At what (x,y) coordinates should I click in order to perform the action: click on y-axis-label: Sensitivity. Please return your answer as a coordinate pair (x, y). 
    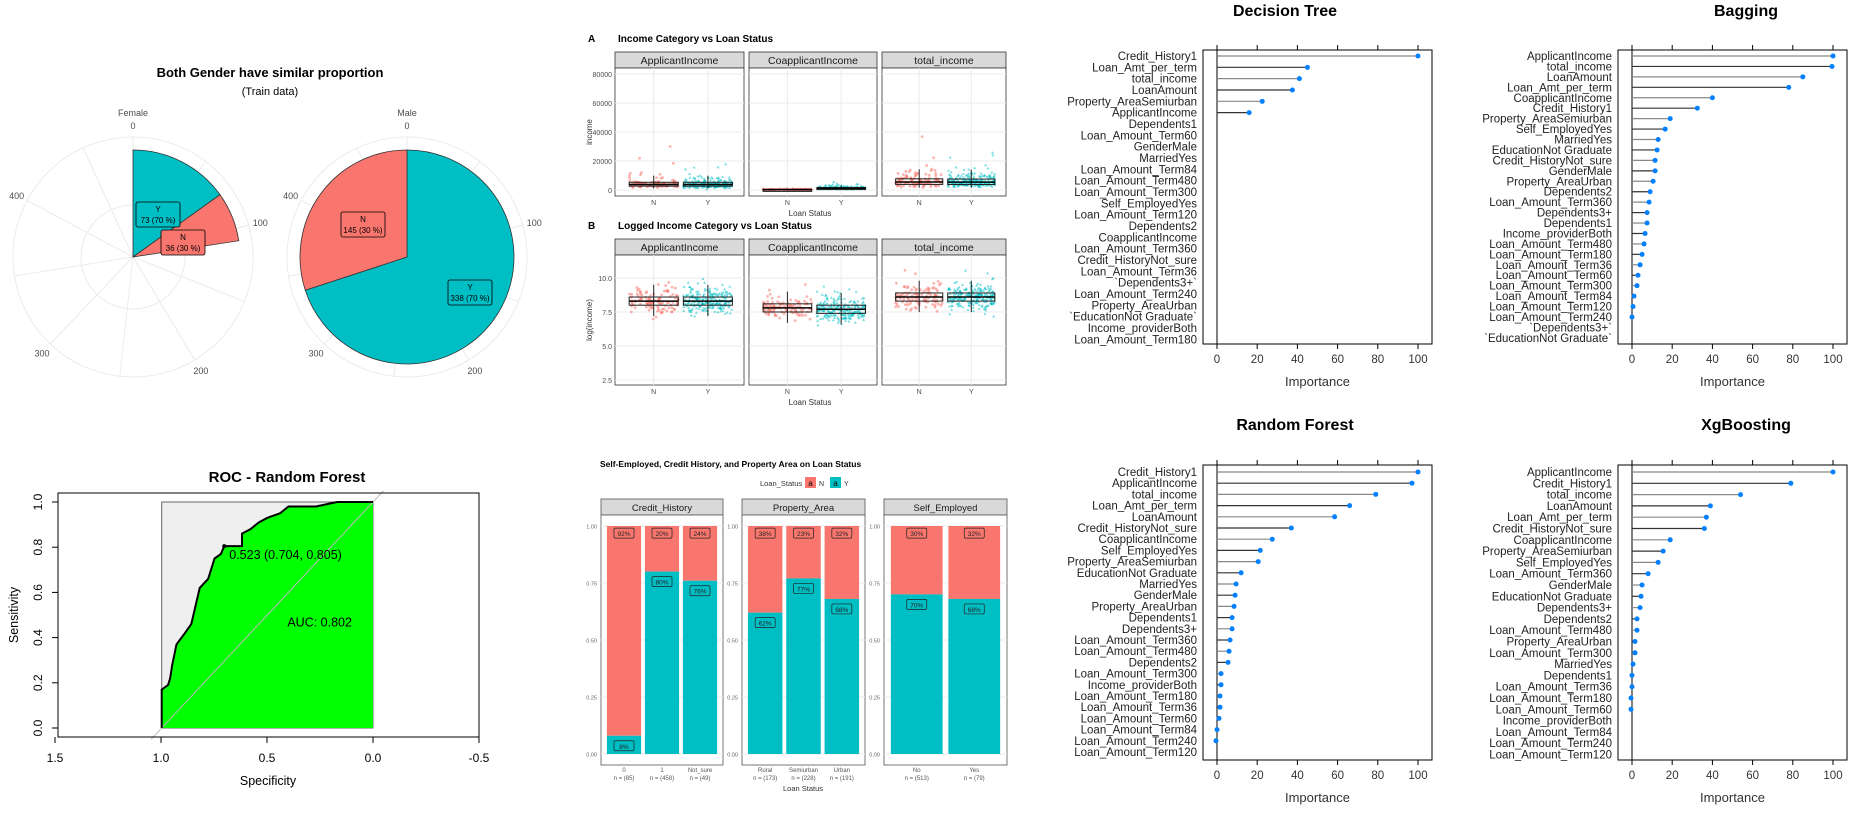
    Looking at the image, I should click on (14, 614).